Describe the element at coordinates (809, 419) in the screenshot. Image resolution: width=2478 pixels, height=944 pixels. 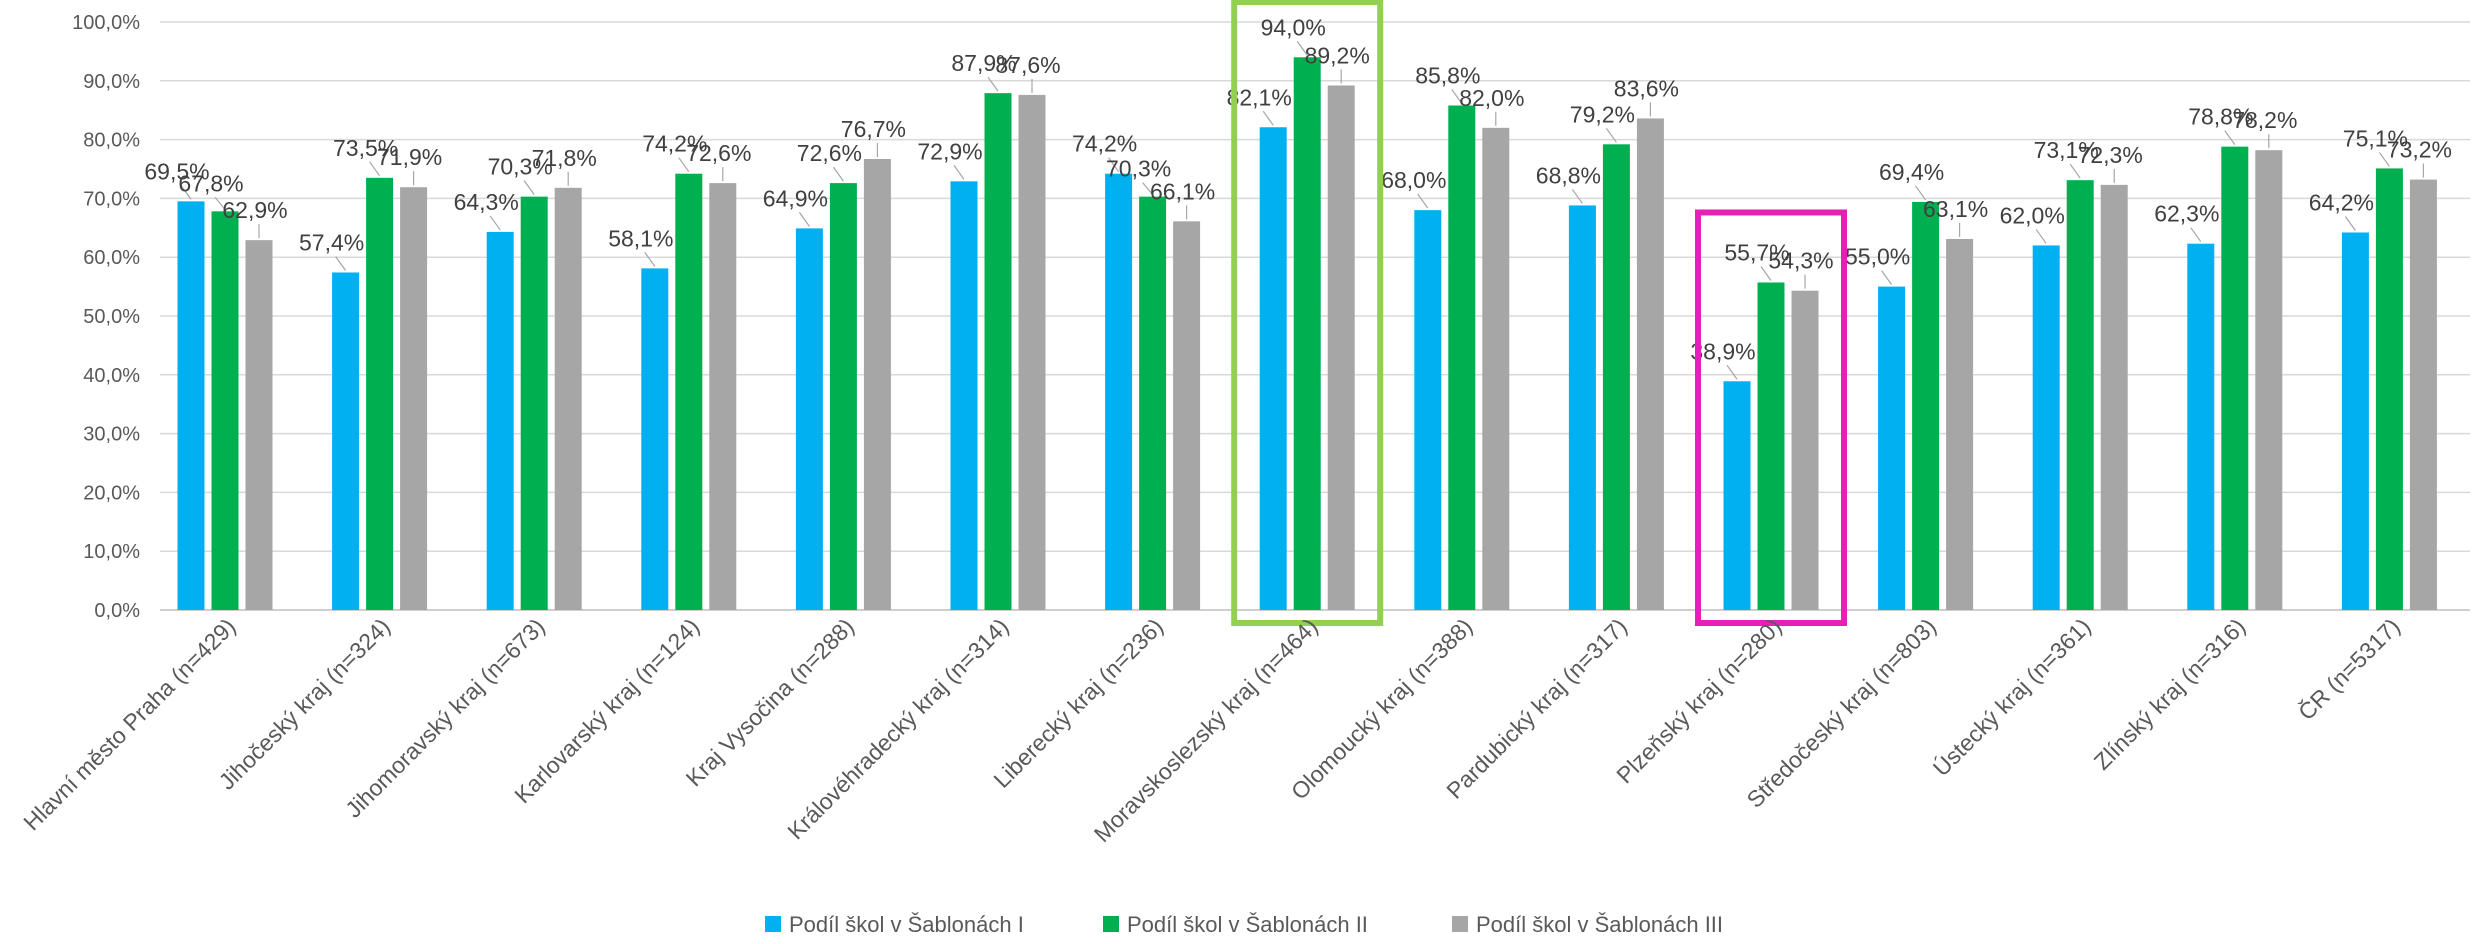
I see `bar-kraj-vysocina-n-288-s1` at that location.